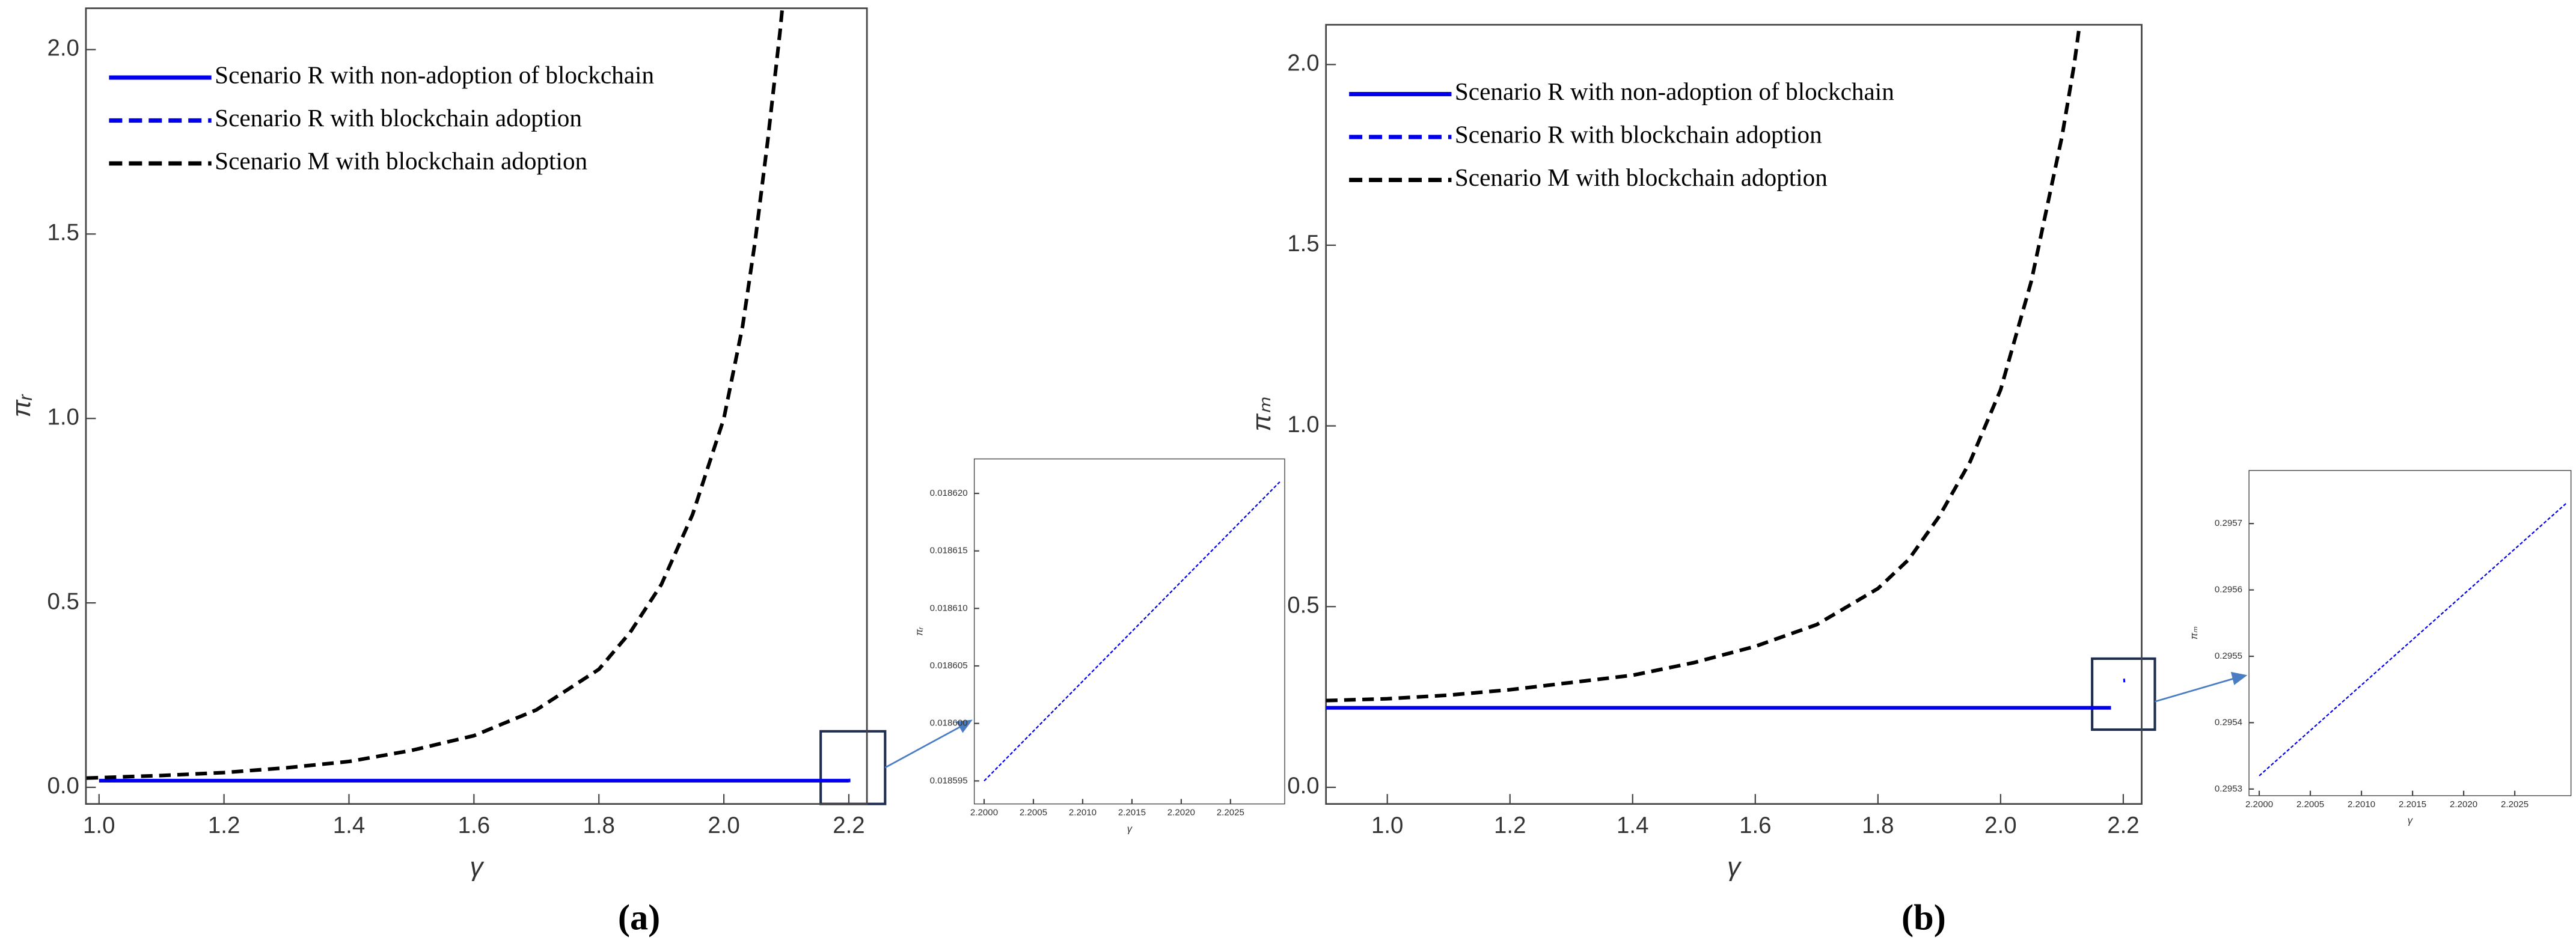 This screenshot has height=952, width=2576. Describe the element at coordinates (2228, 789) in the screenshot. I see `y-tick-label: 0.2953` at that location.